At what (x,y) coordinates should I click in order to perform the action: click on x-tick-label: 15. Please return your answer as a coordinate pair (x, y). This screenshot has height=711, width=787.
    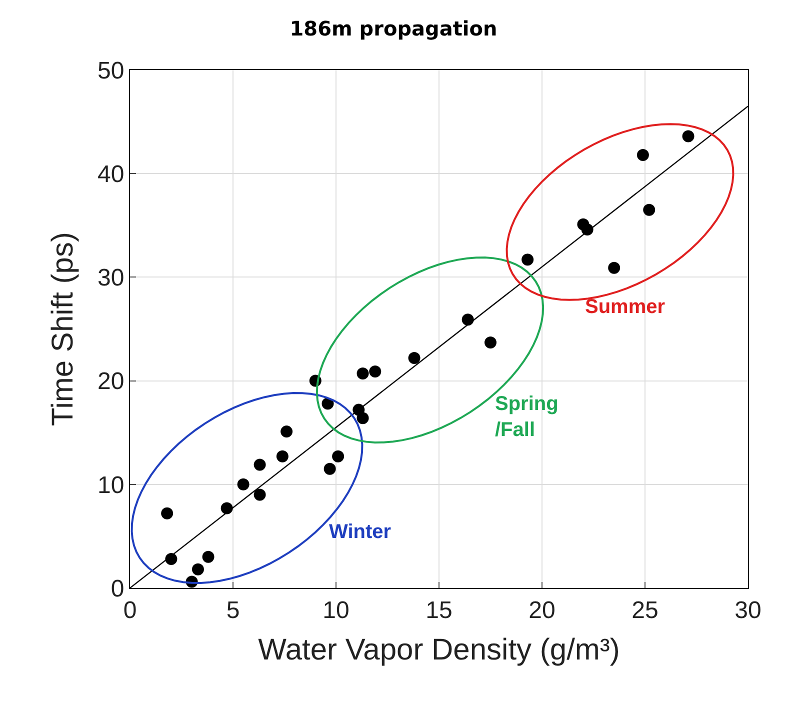
    Looking at the image, I should click on (439, 610).